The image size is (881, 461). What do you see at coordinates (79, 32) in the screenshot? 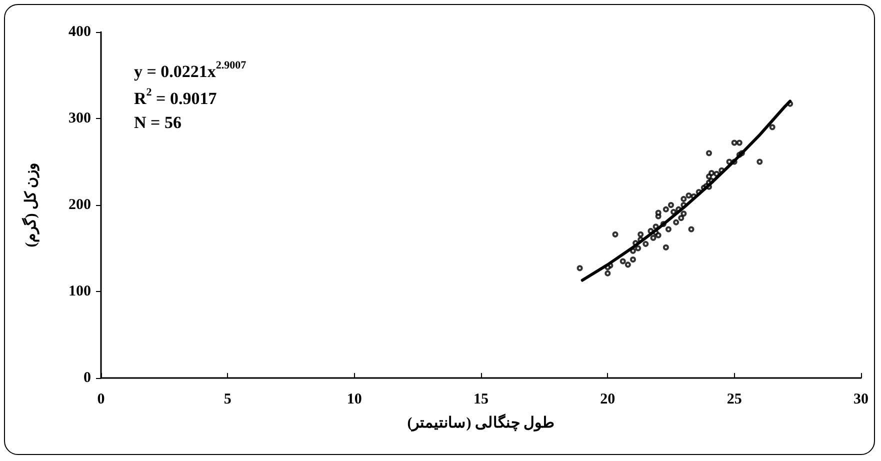
I see `y-tick-label: 400` at bounding box center [79, 32].